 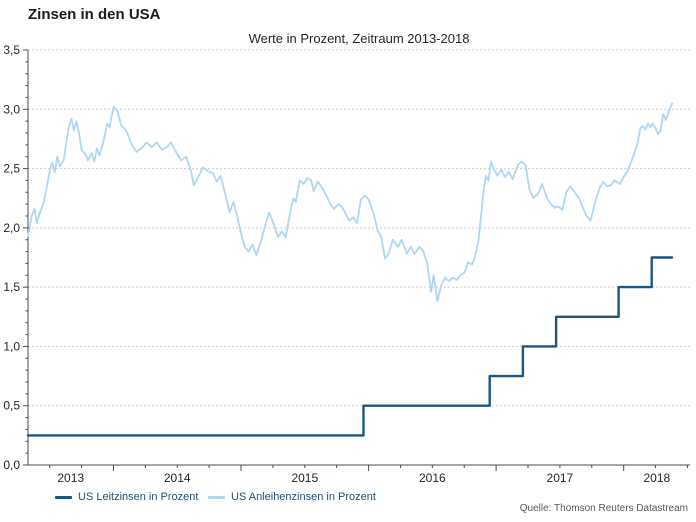 What do you see at coordinates (11, 50) in the screenshot?
I see `y-tick-label: 3,5` at bounding box center [11, 50].